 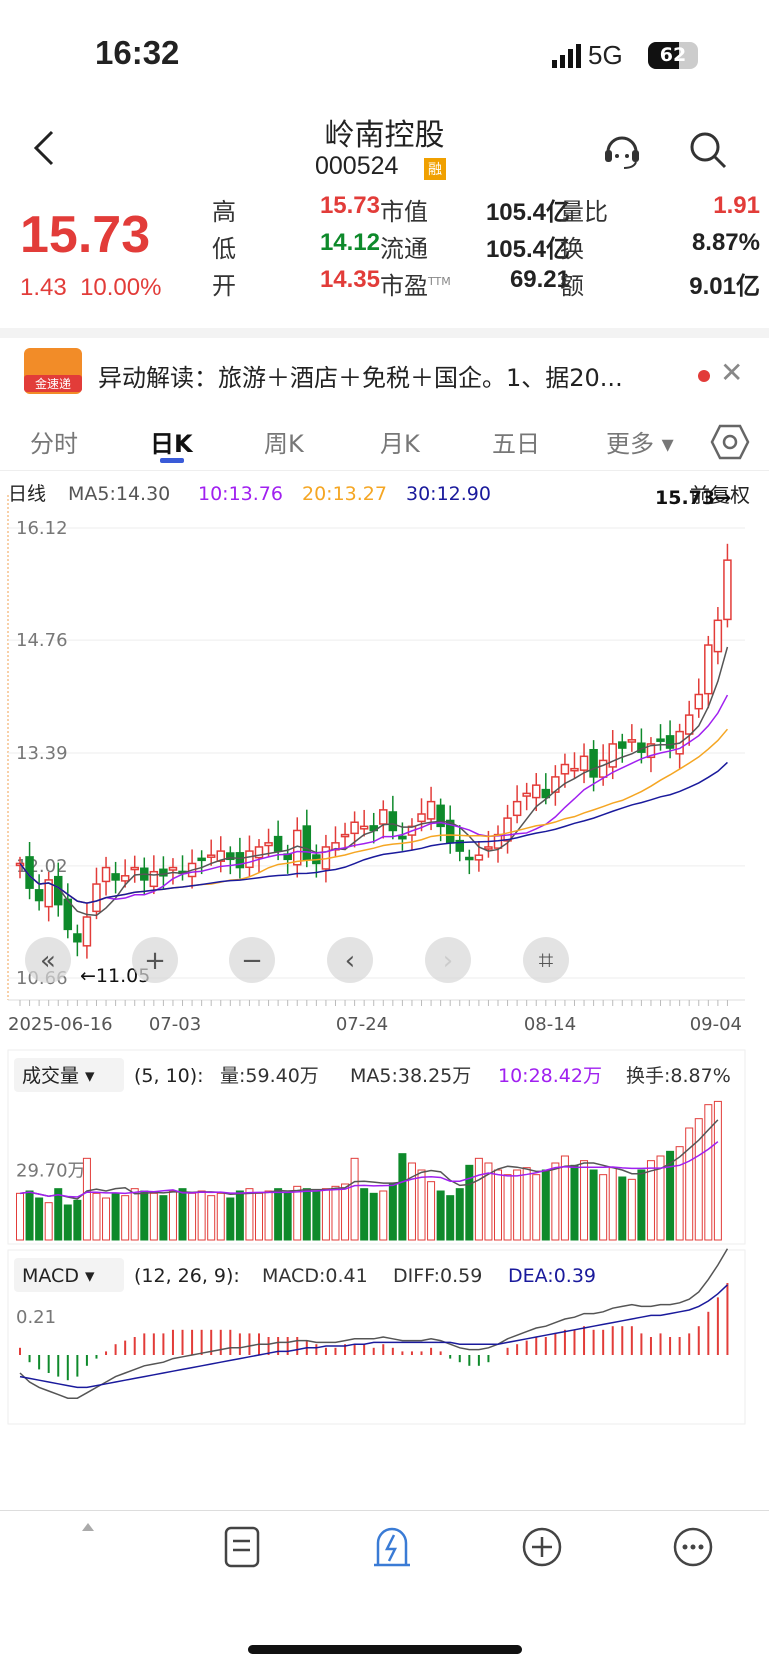 What do you see at coordinates (516, 444) in the screenshot?
I see `tab-4: 五日` at bounding box center [516, 444].